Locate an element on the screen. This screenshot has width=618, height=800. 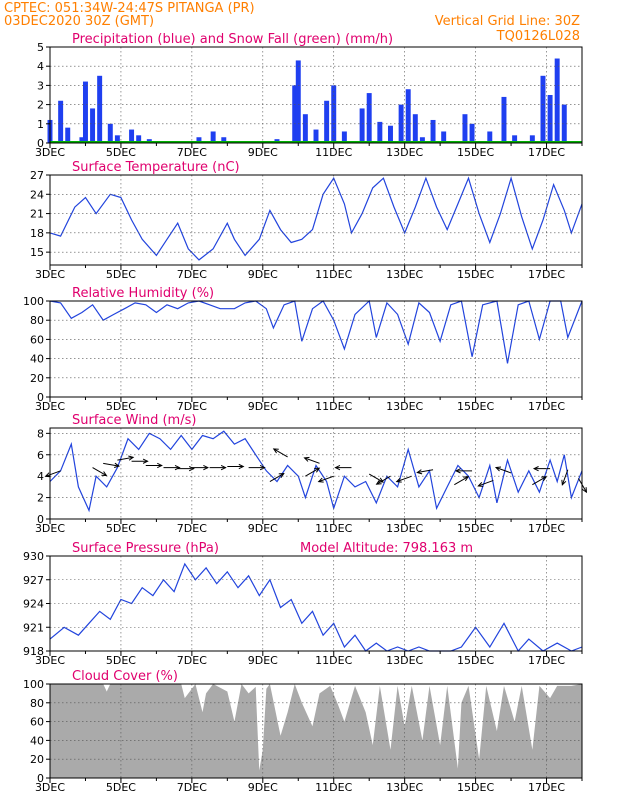
y-tick-label: 18 is located at coordinates (37, 233).